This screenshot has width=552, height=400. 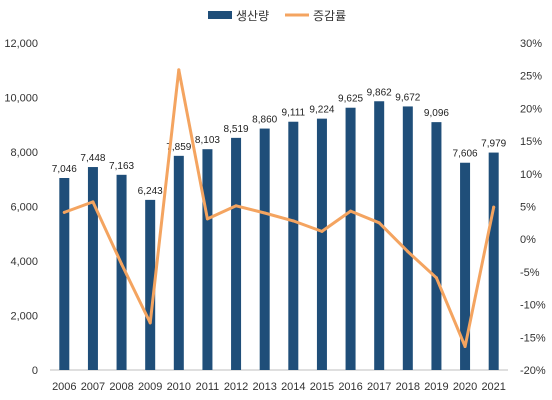 I want to click on y-left-tick-label: 12,000, so click(x=21, y=44).